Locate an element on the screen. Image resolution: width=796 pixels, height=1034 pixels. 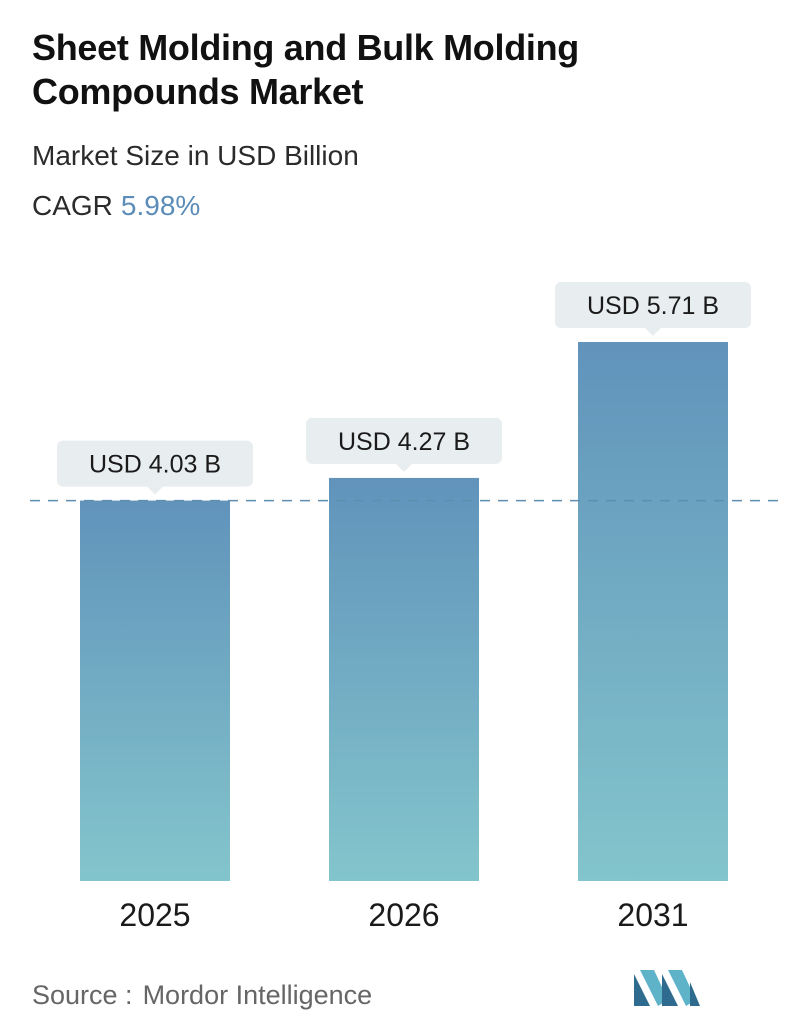
data-label-2025: USD 4.03 B is located at coordinates (155, 467).